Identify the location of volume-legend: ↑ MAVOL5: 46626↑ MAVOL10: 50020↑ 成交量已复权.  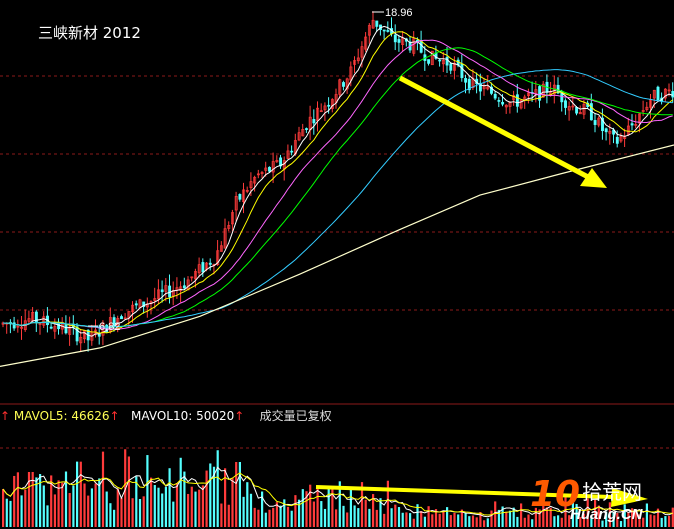
(337, 416).